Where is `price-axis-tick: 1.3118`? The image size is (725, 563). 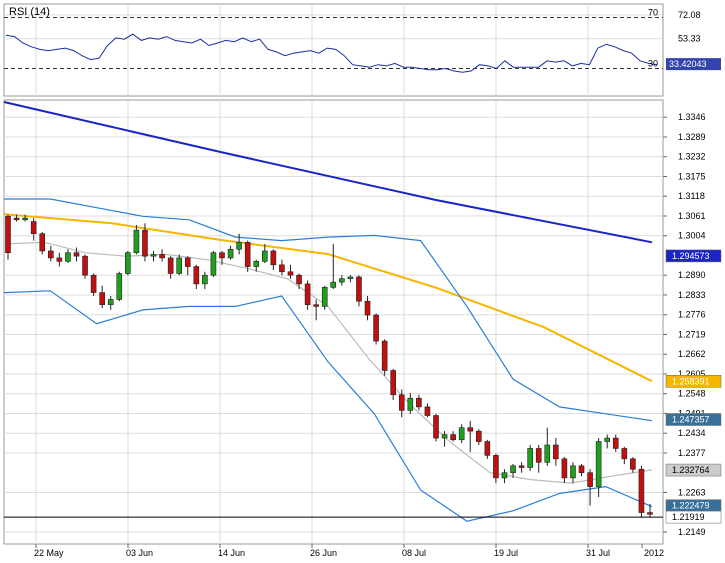
price-axis-tick: 1.3118 is located at coordinates (691, 196).